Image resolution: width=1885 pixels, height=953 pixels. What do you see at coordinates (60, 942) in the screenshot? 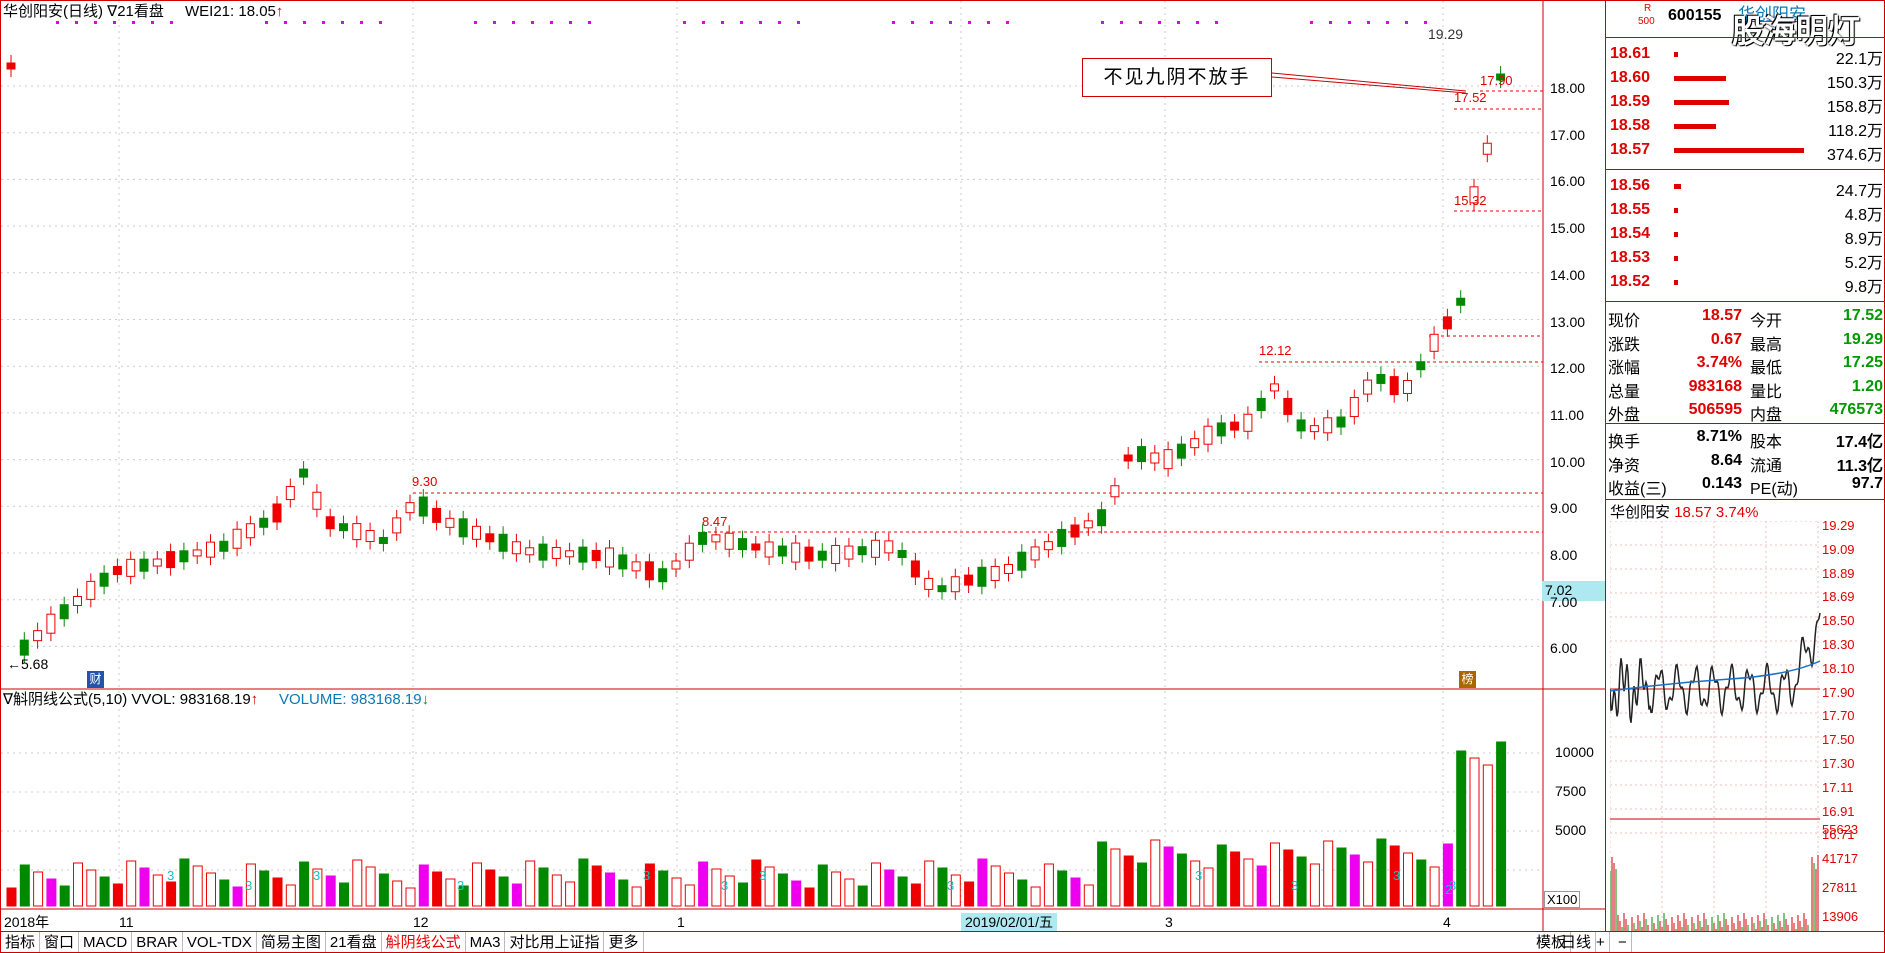
I see `tab-1: 窗口` at bounding box center [60, 942].